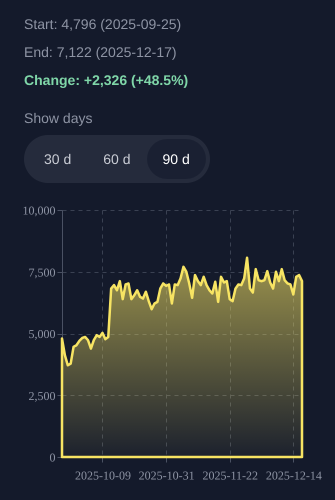  What do you see at coordinates (106, 80) in the screenshot?
I see `text: Change: +2,326 (+48.5%)` at bounding box center [106, 80].